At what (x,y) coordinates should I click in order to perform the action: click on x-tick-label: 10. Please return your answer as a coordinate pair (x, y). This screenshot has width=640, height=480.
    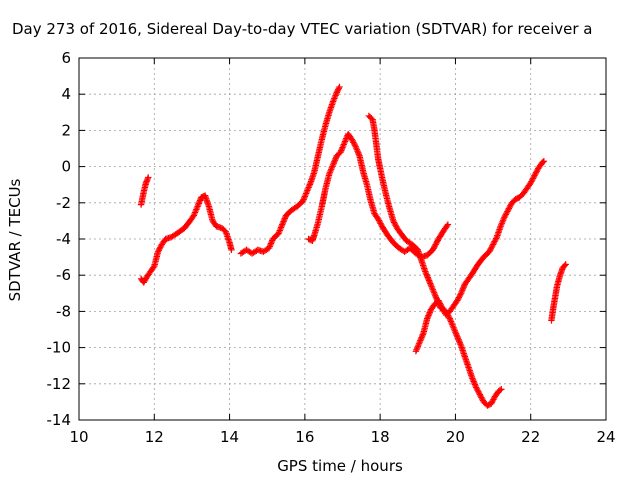
    Looking at the image, I should click on (78, 437).